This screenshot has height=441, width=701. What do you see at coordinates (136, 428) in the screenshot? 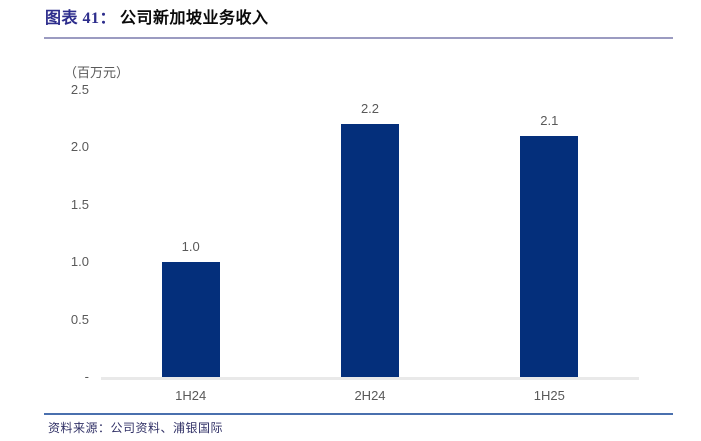
I see `source-note: 资料来源：公司资料、浦银国际` at bounding box center [136, 428].